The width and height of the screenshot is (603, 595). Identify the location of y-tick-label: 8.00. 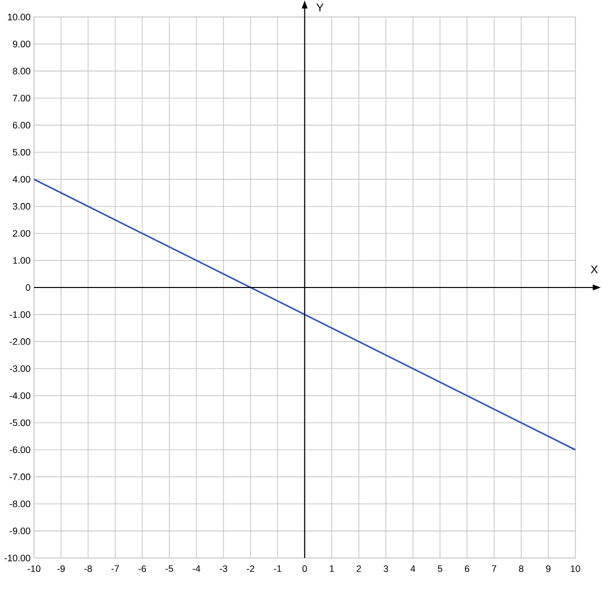
(21, 71).